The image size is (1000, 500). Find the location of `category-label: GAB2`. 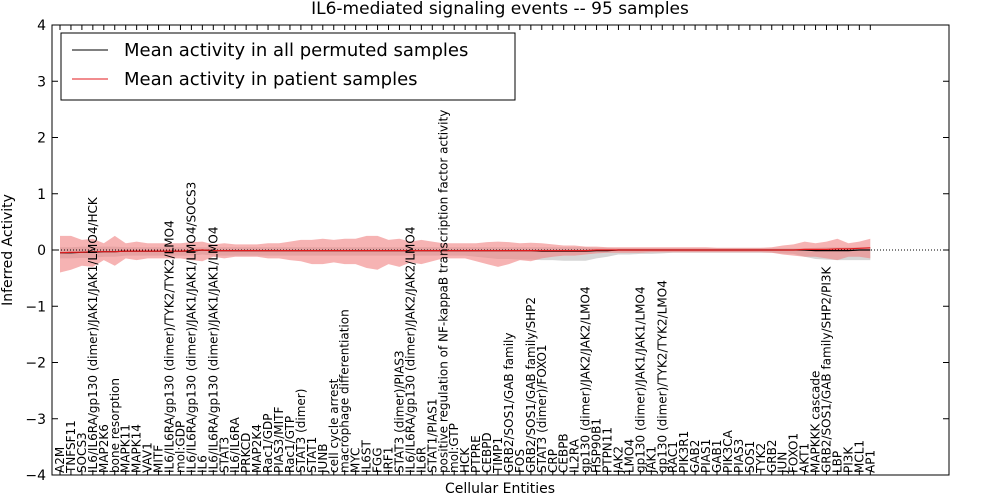

category-label: GAB2 is located at coordinates (695, 456).